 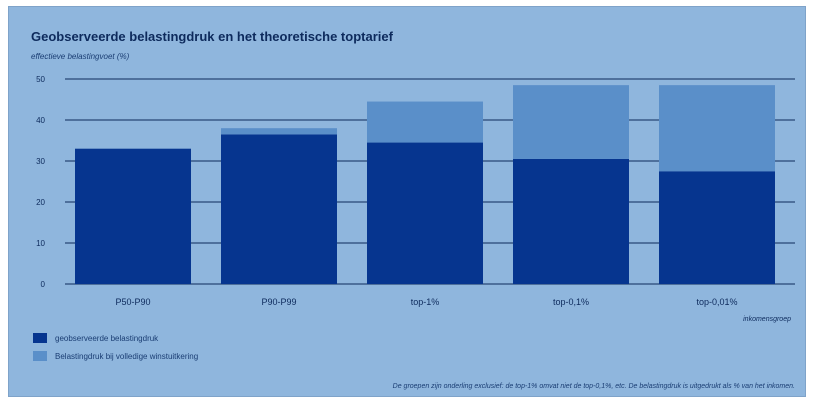 What do you see at coordinates (40, 338) in the screenshot?
I see `legend-swatch-observed` at bounding box center [40, 338].